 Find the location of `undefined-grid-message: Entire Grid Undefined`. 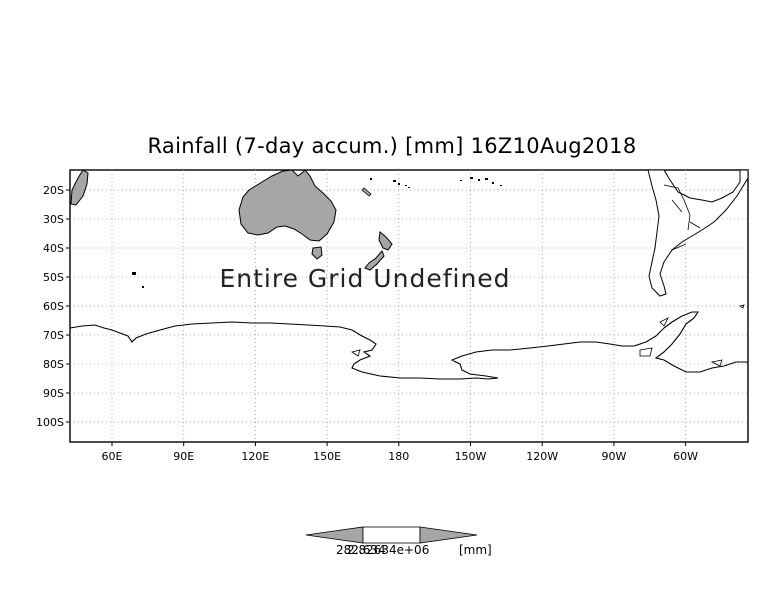

undefined-grid-message: Entire Grid Undefined is located at coordinates (364, 278).